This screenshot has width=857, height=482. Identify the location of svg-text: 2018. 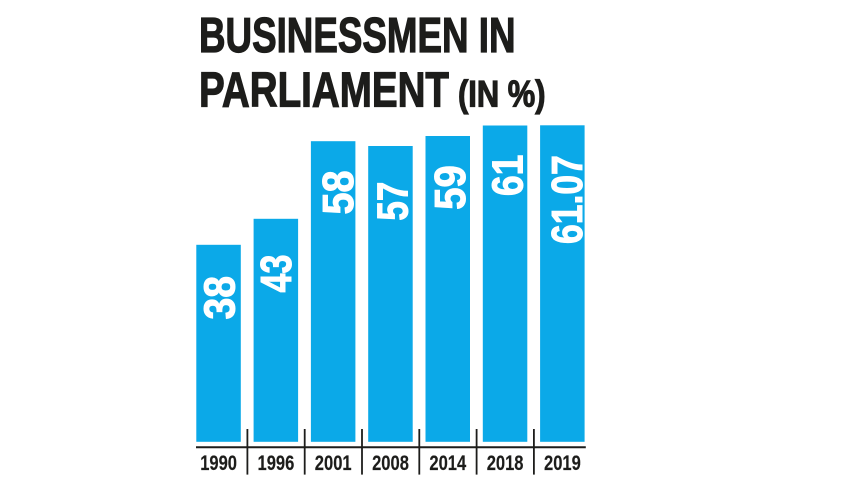
(505, 463).